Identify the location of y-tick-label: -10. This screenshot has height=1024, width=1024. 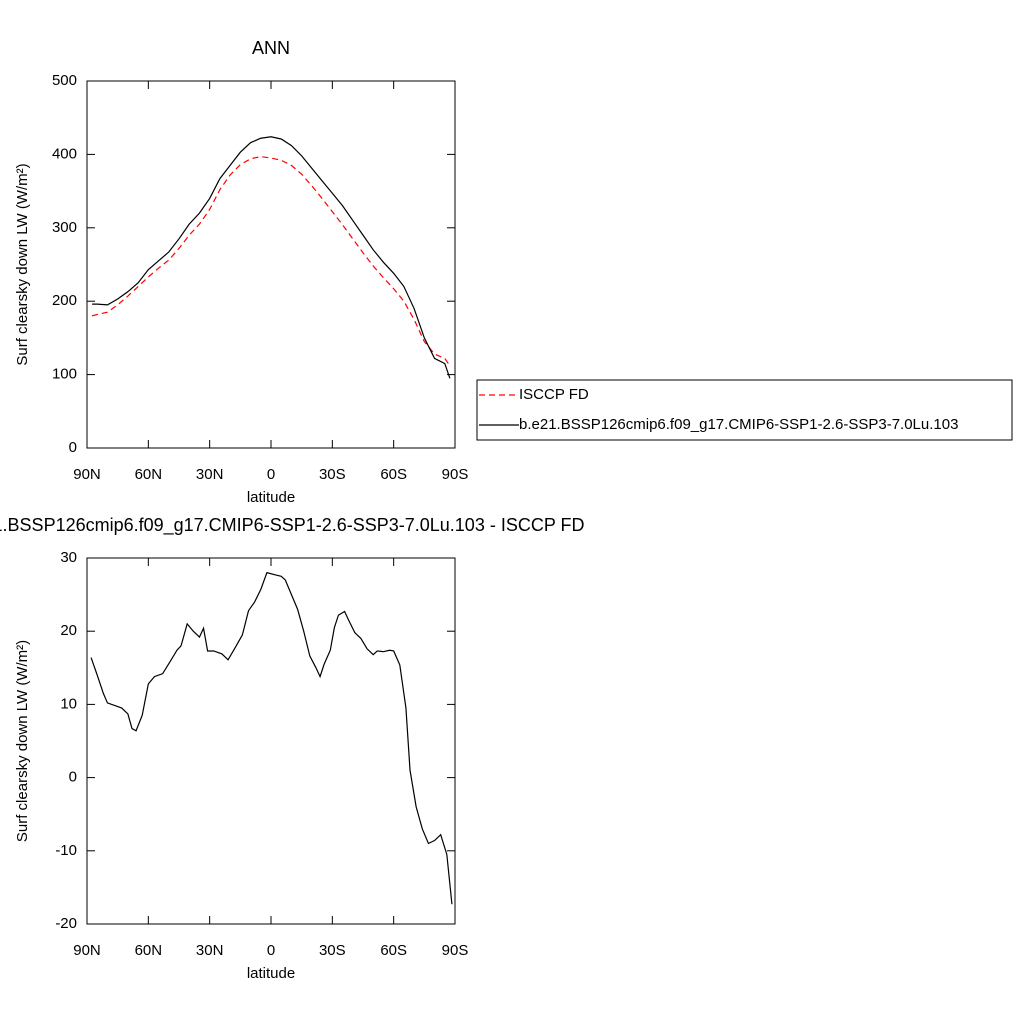
(66, 850).